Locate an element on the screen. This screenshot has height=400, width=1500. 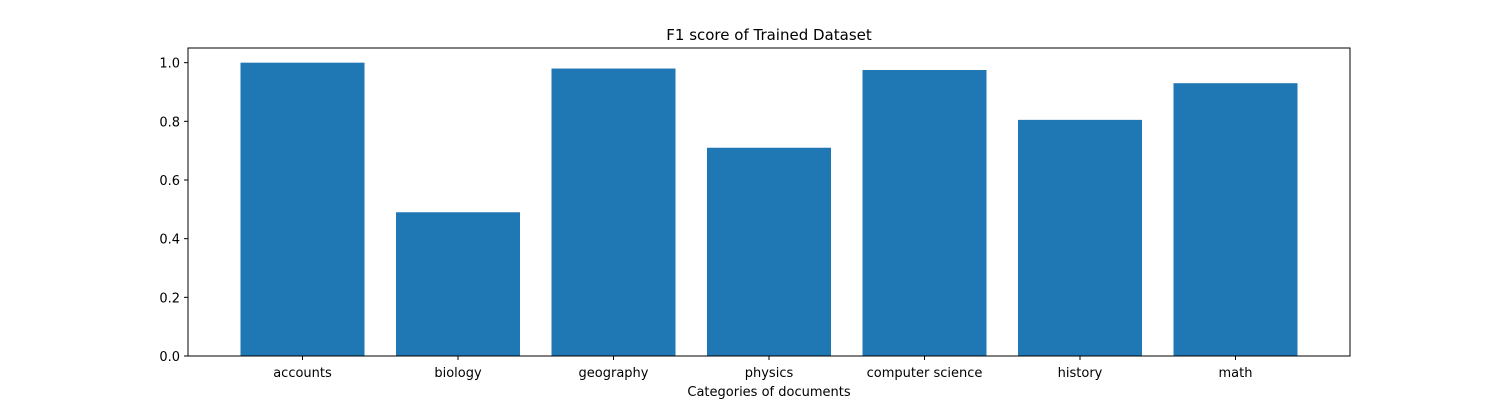
bar-accounts is located at coordinates (302, 209).